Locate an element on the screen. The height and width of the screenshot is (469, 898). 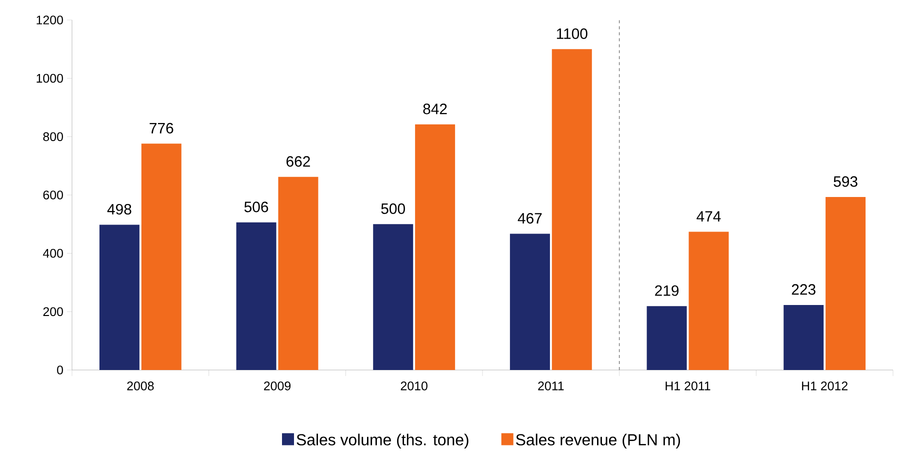
y-tick-label: 1000 is located at coordinates (49, 78).